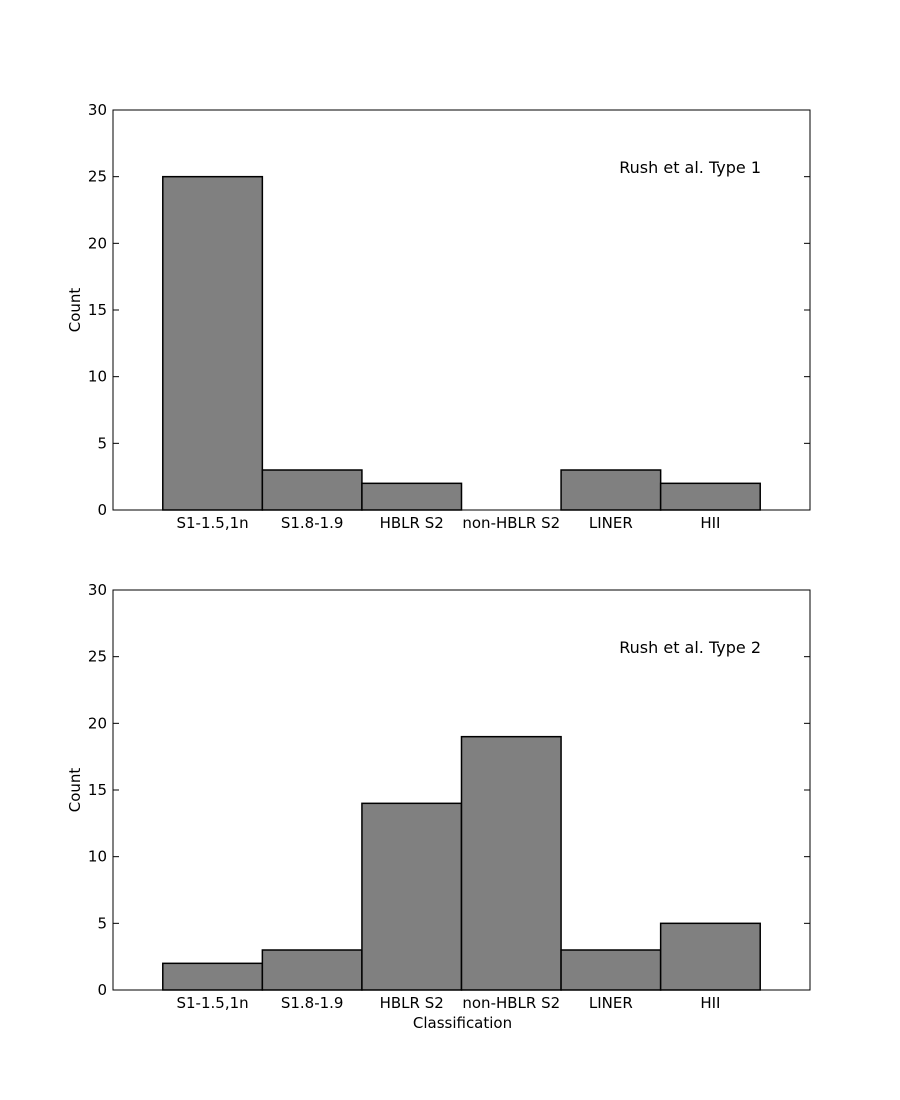 The height and width of the screenshot is (1100, 900). I want to click on bottom-x-tick-label-3: non-HBLR S2, so click(511, 1003).